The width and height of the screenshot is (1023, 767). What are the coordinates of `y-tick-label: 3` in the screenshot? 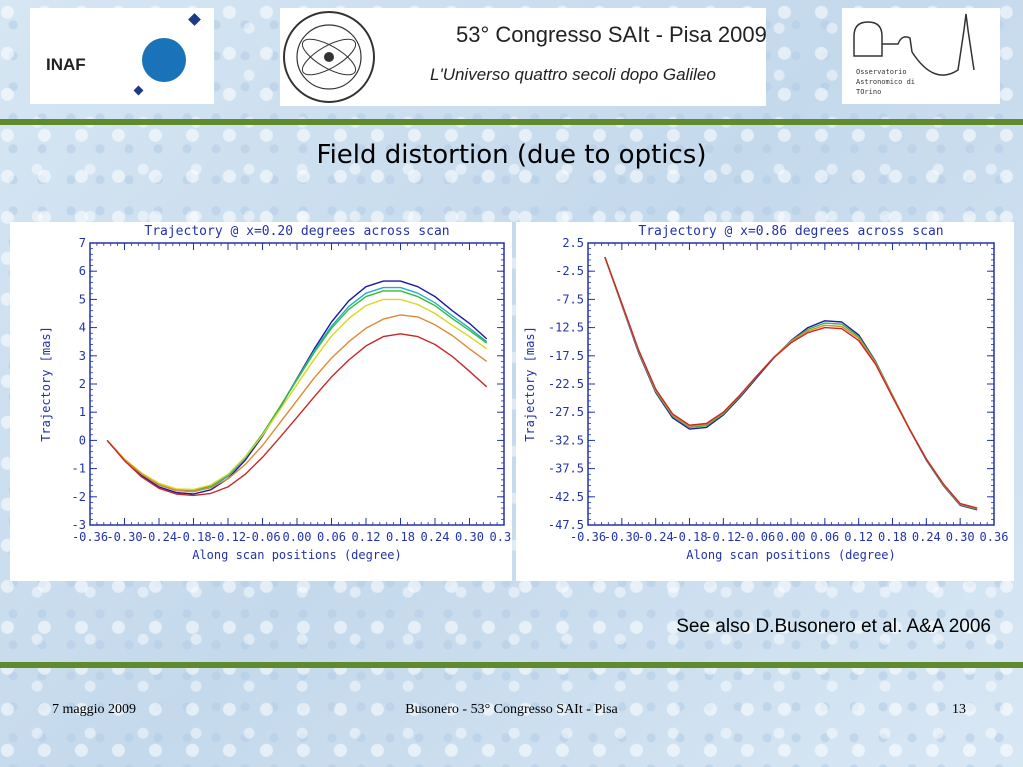 It's located at (82, 356).